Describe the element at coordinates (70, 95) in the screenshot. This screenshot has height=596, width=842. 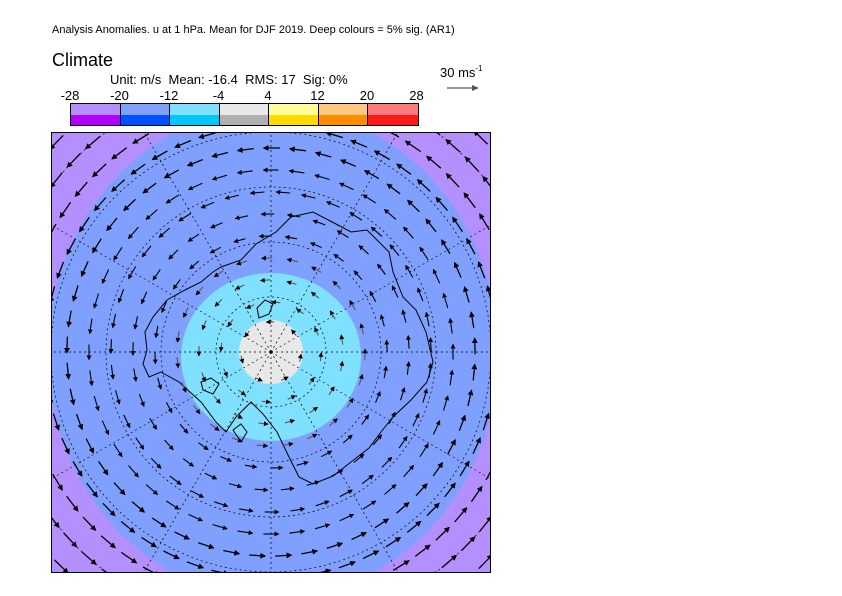
I see `colorbar-tick: -28` at that location.